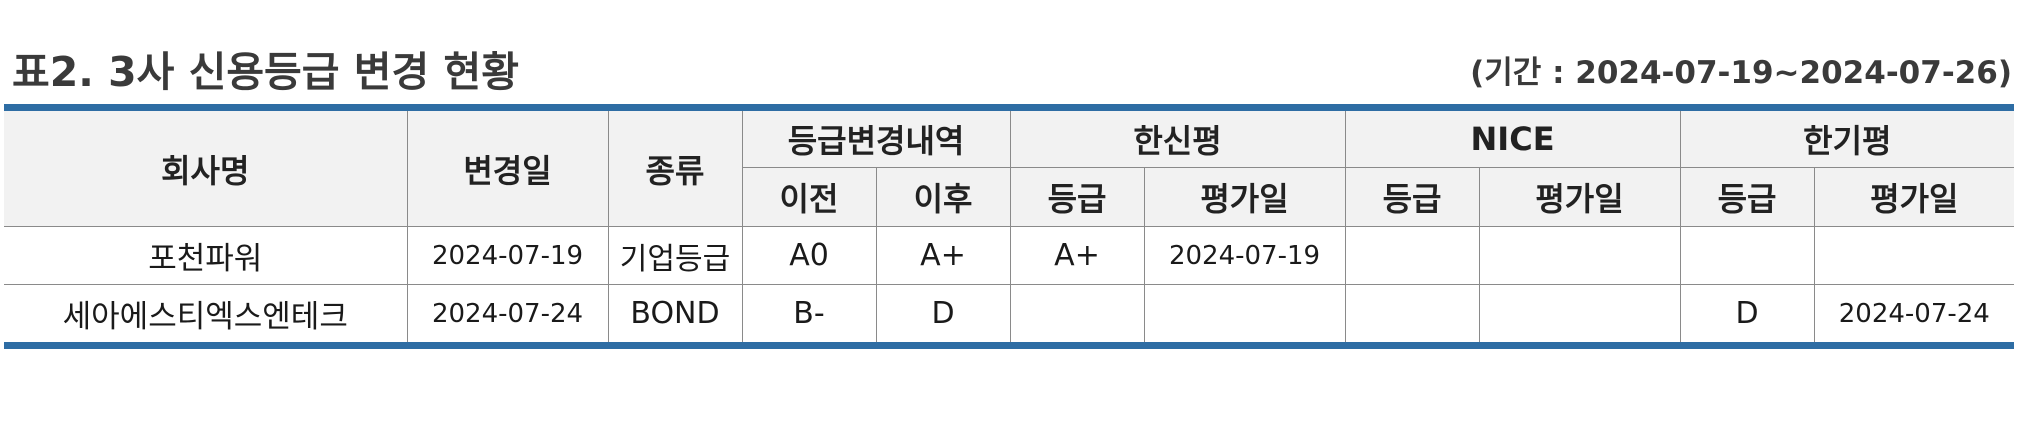  I want to click on cell-agency-3-grade, so click(1747, 255).